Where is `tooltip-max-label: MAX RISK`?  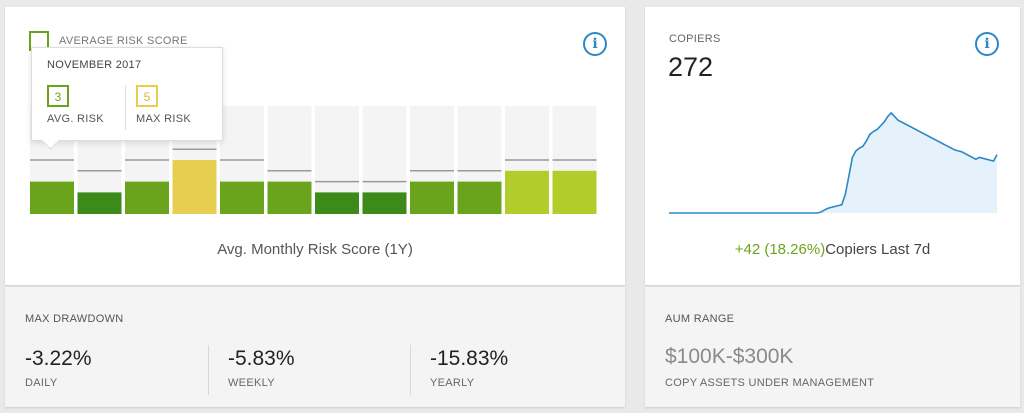
tooltip-max-label: MAX RISK is located at coordinates (163, 119).